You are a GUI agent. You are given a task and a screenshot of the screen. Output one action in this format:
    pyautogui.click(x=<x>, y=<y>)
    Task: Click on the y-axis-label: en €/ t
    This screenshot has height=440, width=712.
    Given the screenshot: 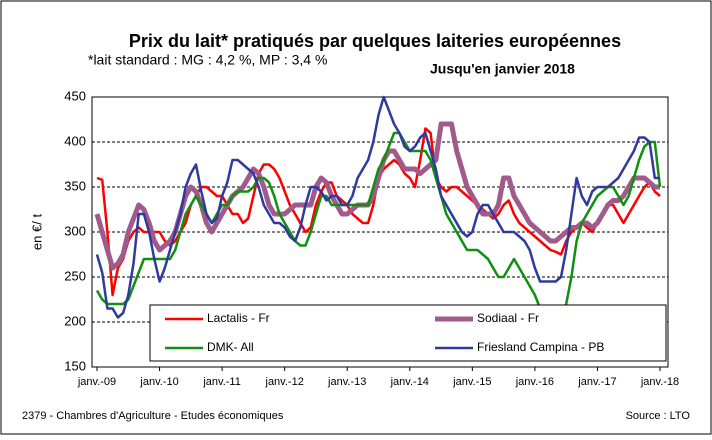 What is the action you would take?
    pyautogui.click(x=36, y=232)
    